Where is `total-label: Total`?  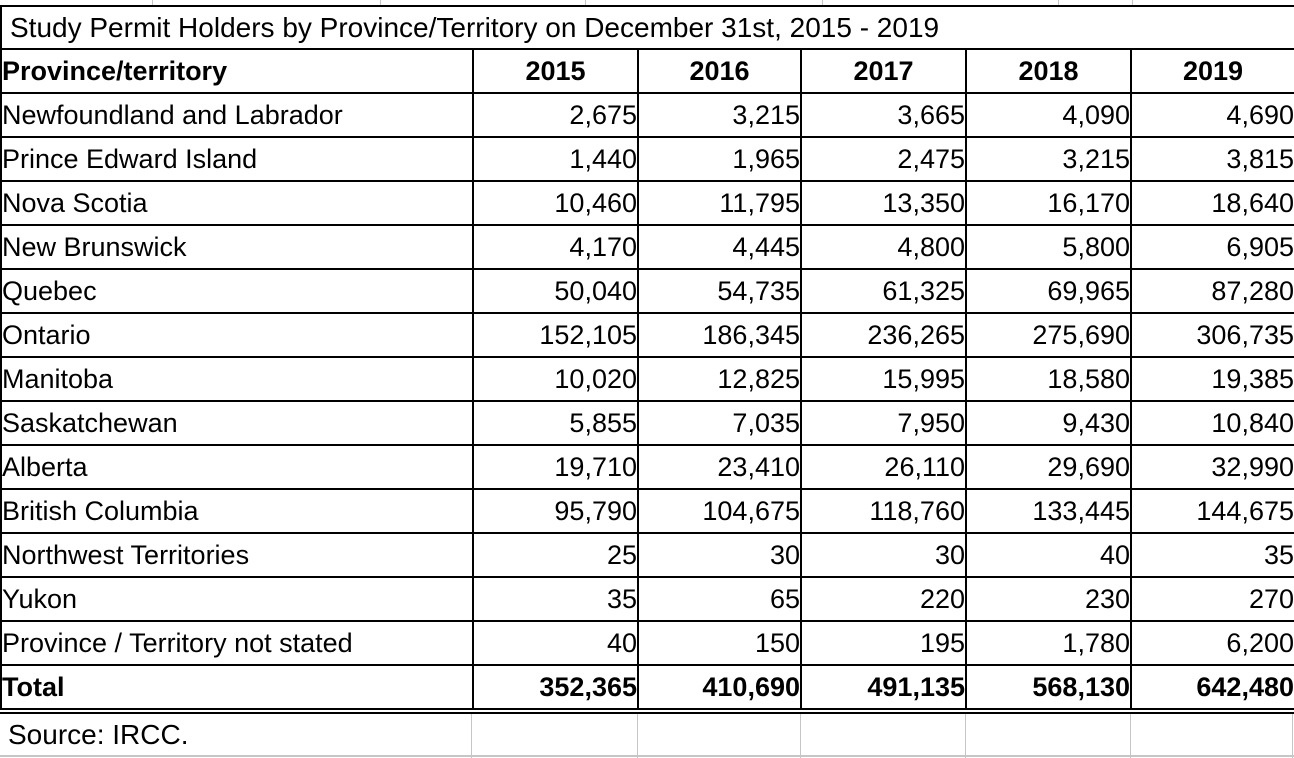
total-label: Total is located at coordinates (237, 689).